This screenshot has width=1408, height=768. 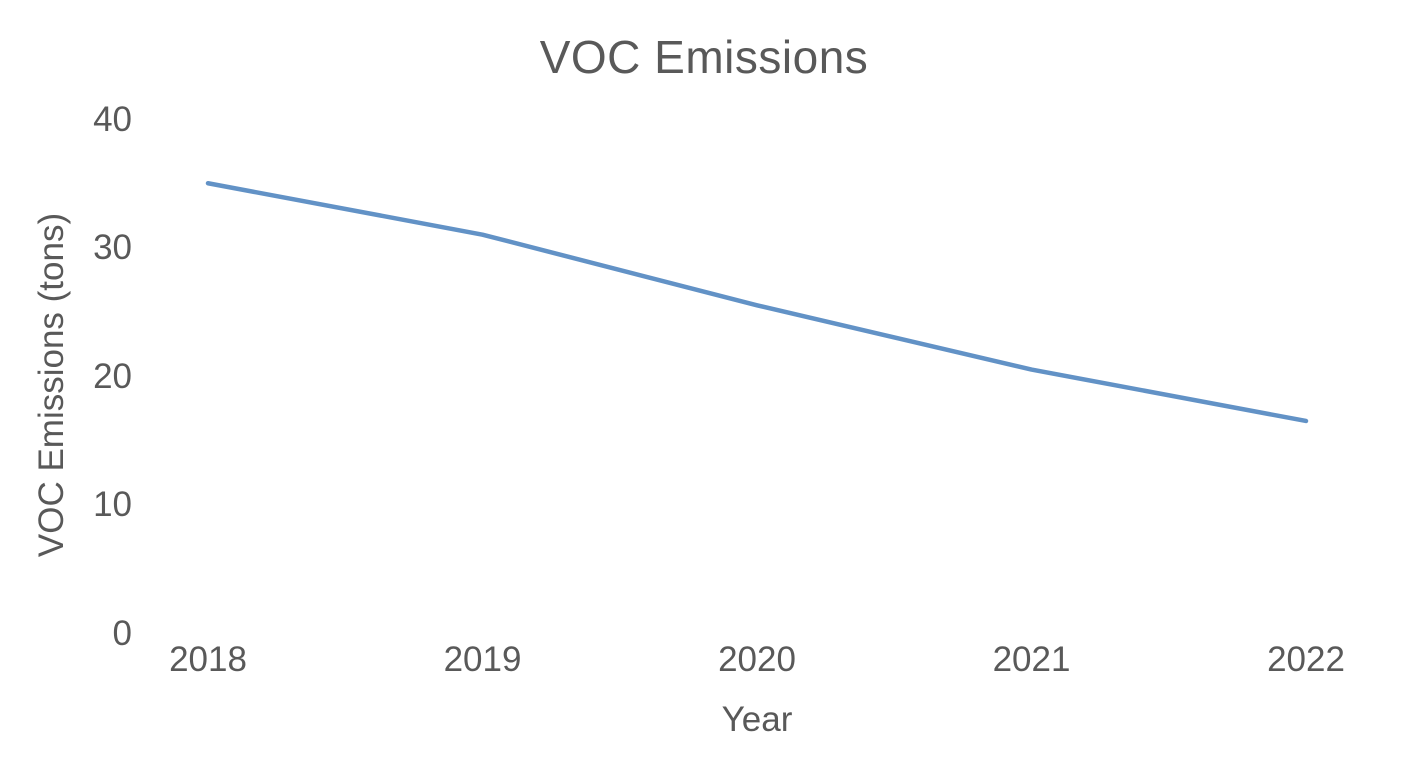 What do you see at coordinates (1031, 659) in the screenshot?
I see `x-tick-label: 2021` at bounding box center [1031, 659].